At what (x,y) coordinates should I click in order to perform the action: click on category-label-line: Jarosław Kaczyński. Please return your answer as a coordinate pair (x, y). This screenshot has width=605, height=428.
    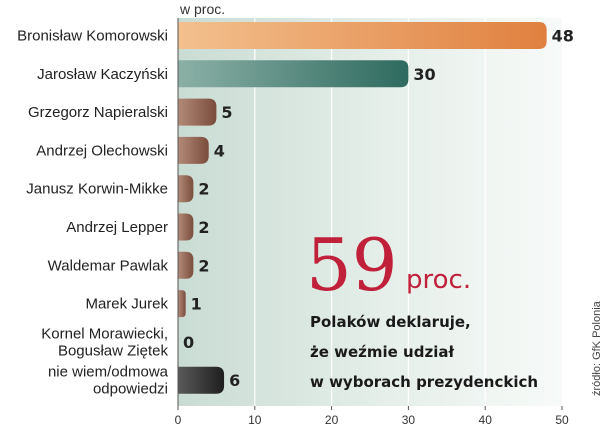
    Looking at the image, I should click on (102, 74).